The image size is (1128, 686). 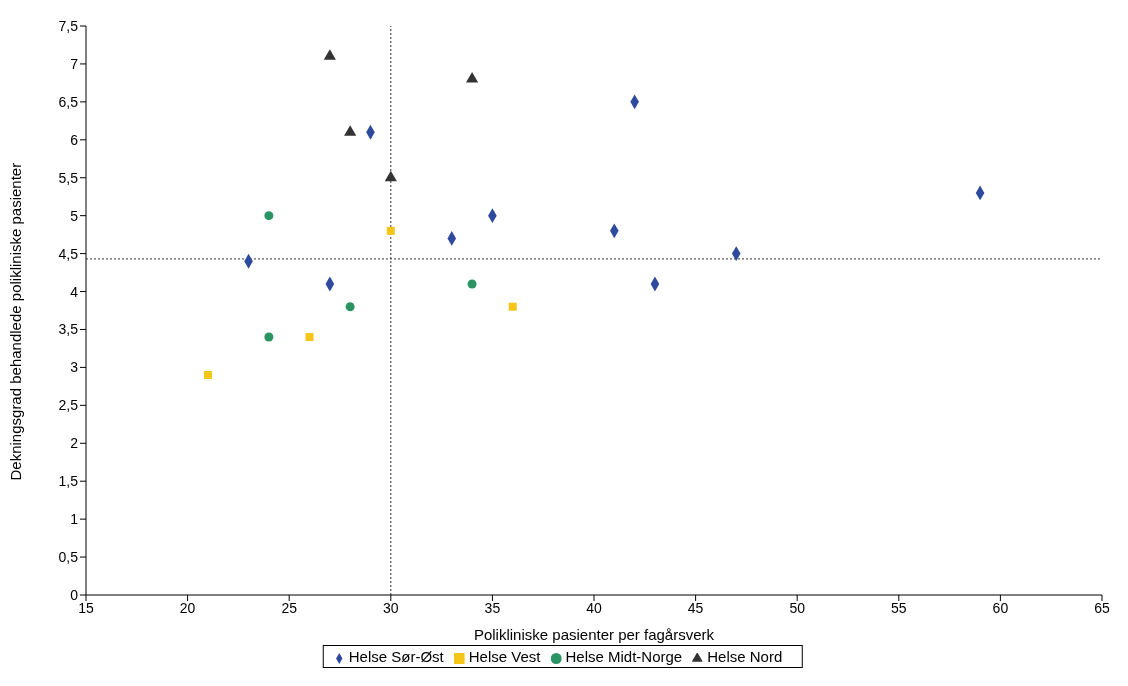 What do you see at coordinates (86, 607) in the screenshot?
I see `x-tick-label: 15` at bounding box center [86, 607].